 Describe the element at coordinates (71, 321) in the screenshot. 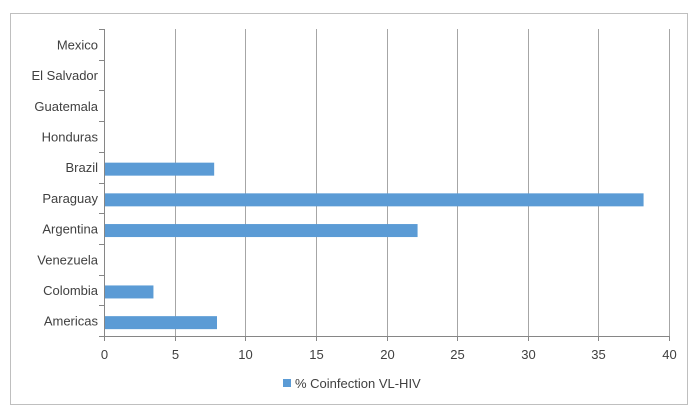

I see `category-label: Americas` at that location.